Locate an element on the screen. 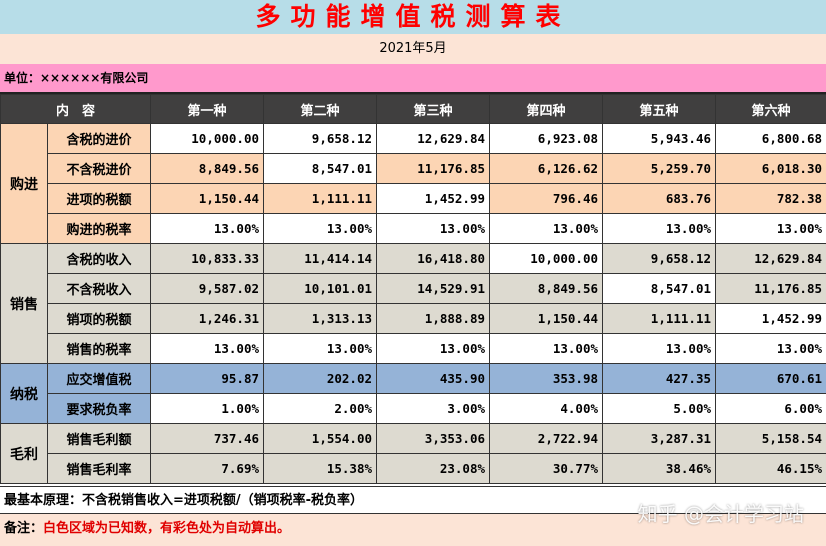 The width and height of the screenshot is (826, 546). table-cell: 7.69% is located at coordinates (207, 468).